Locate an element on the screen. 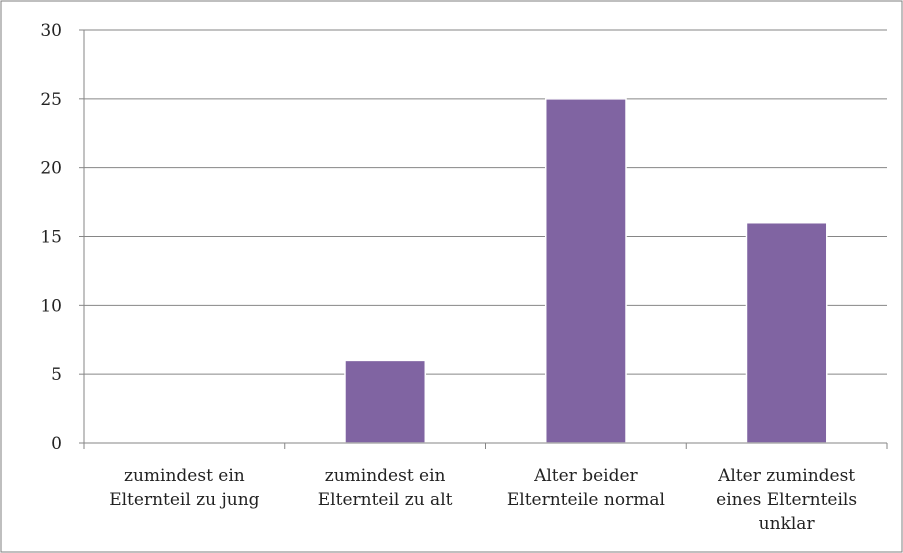 The width and height of the screenshot is (903, 553). category-label: Elternteil zu alt is located at coordinates (385, 500).